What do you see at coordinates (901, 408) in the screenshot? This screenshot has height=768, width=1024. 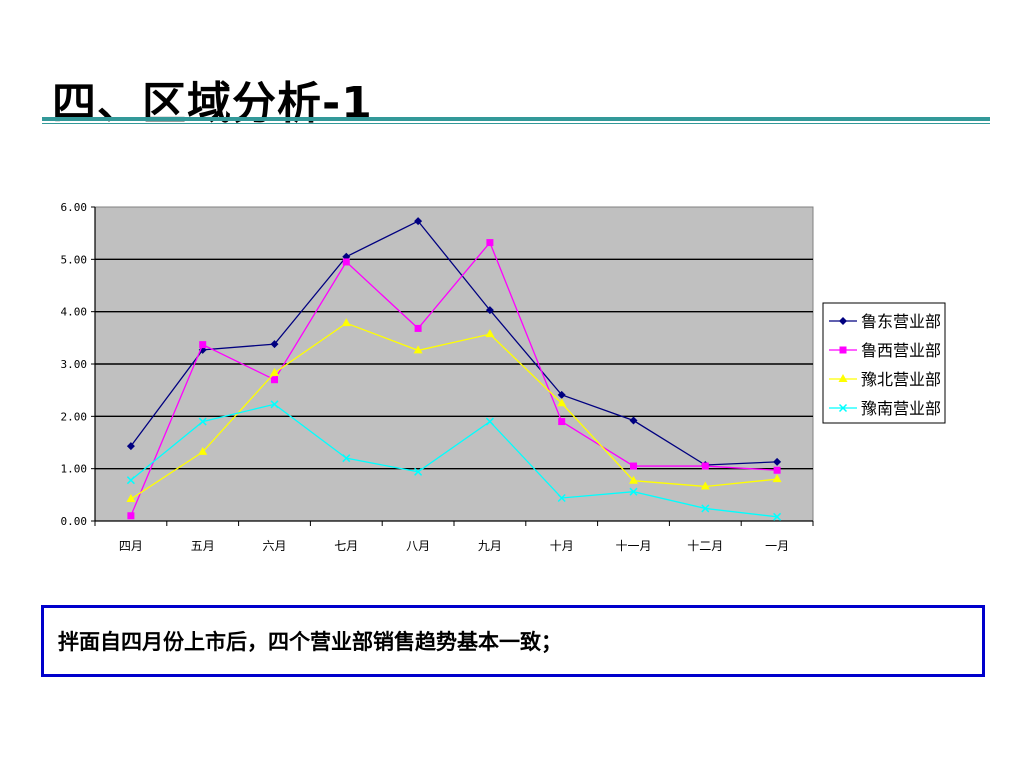 I see `legend-label: 豫南营业部` at bounding box center [901, 408].